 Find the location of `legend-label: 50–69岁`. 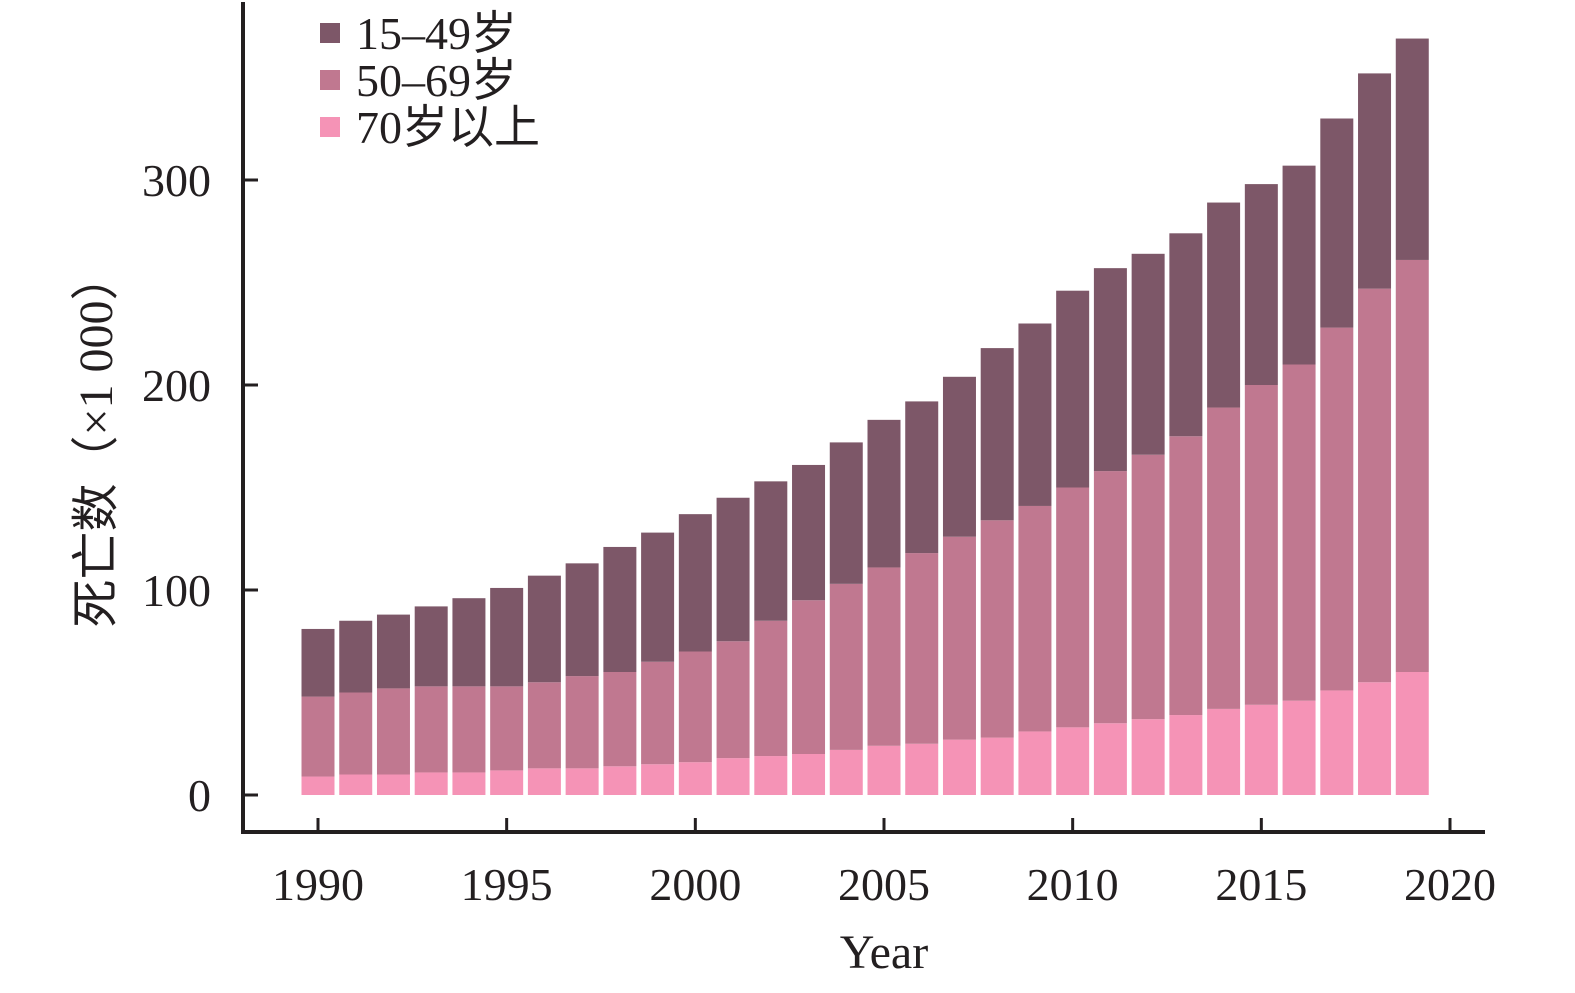

legend-label: 50–69岁 is located at coordinates (436, 80).